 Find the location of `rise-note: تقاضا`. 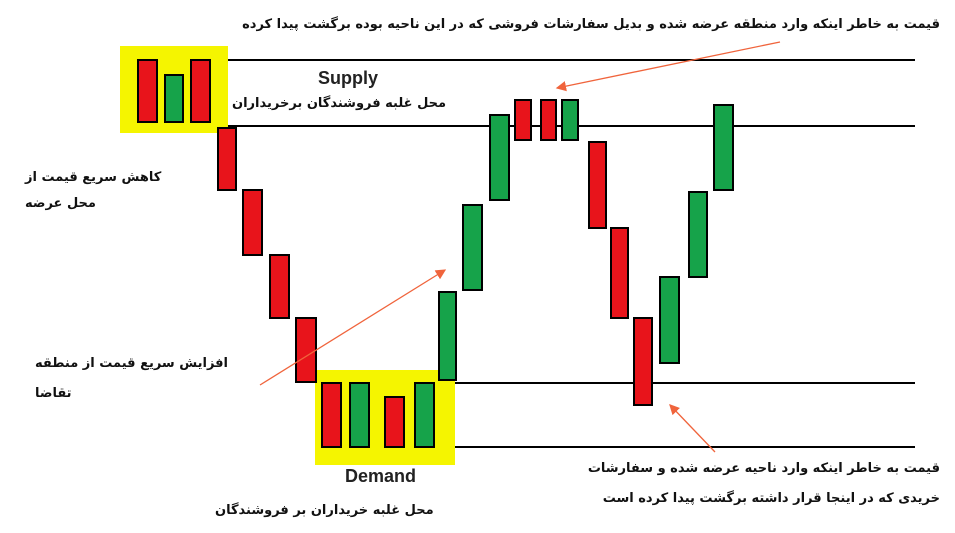

rise-note: تقاضا is located at coordinates (53, 393).